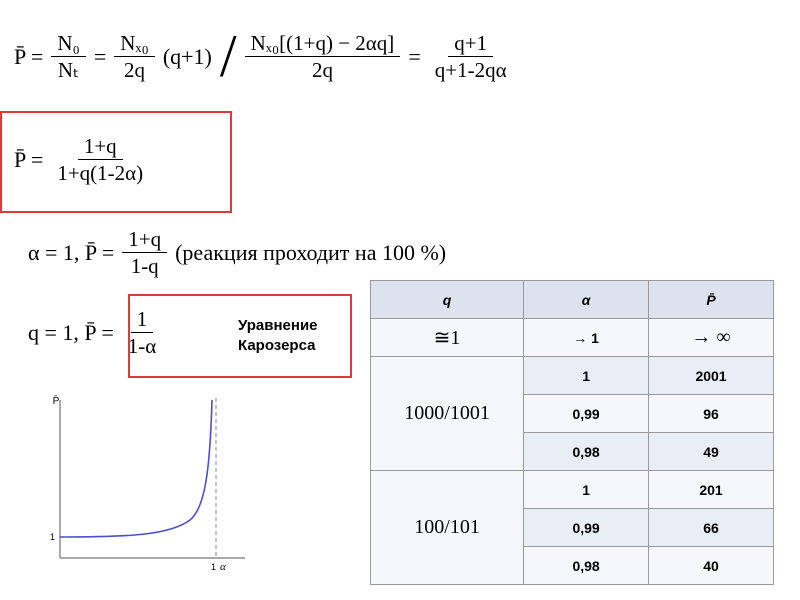  What do you see at coordinates (56, 400) in the screenshot?
I see `axis-label: P̄` at bounding box center [56, 400].